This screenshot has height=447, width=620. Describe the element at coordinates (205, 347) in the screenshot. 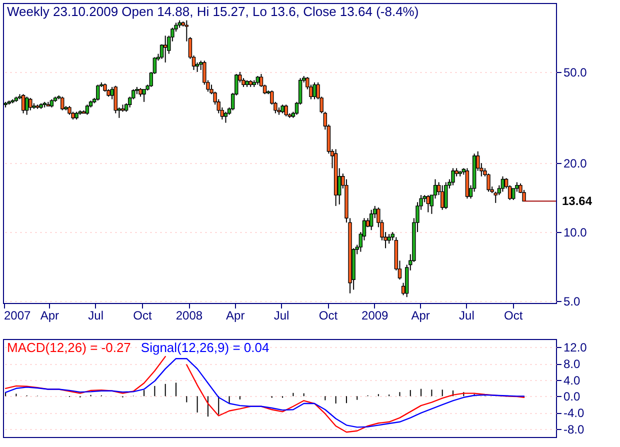

I see `series-label: Signal(12,26,9) = 0.04` at that location.